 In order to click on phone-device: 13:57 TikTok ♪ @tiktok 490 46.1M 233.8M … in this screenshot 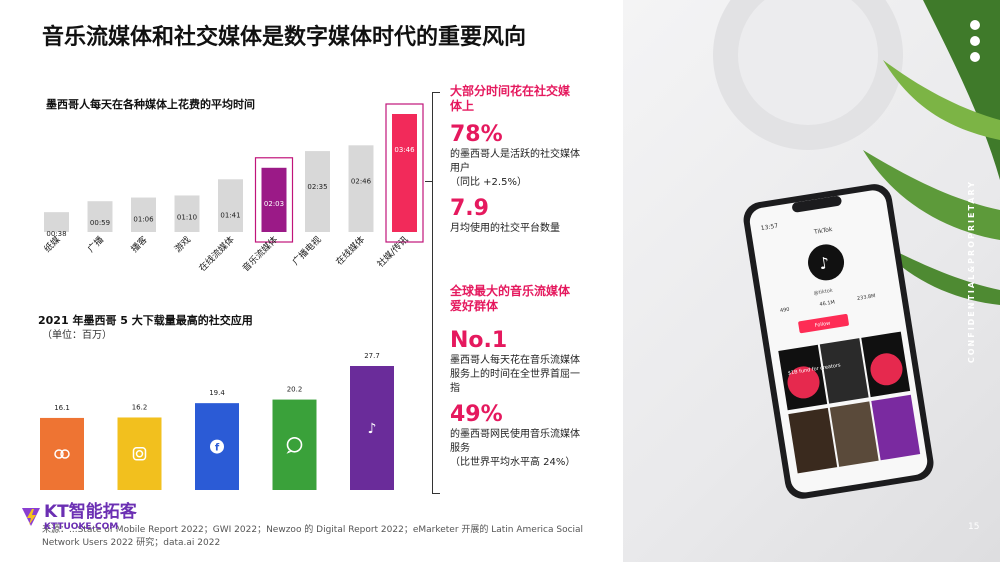, I will do `click(838, 341)`.